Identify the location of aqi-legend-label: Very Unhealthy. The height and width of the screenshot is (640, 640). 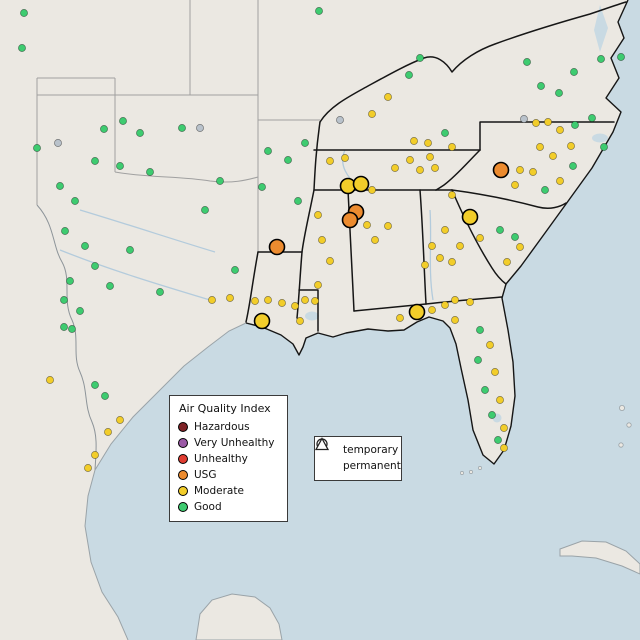
(234, 443).